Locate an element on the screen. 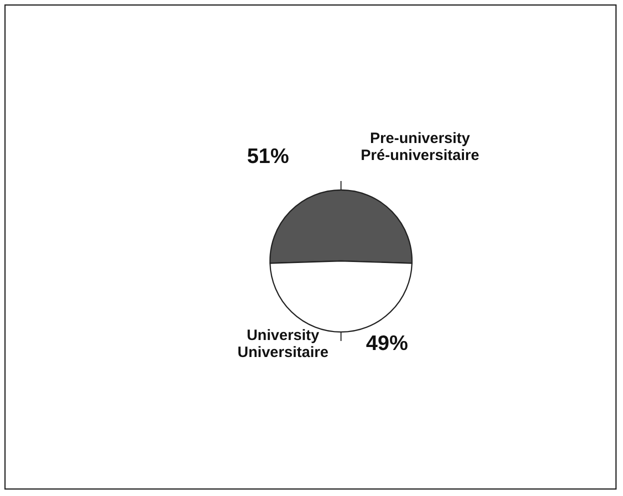 The height and width of the screenshot is (496, 623). data-label: 51% is located at coordinates (268, 156).